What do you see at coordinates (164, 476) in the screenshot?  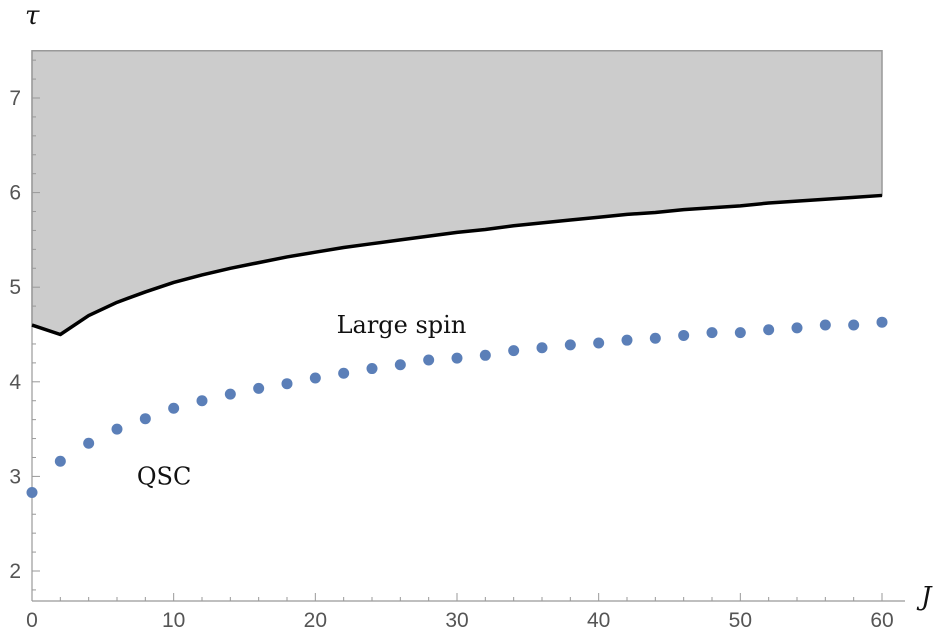 I see `annotation-qsc: QSC` at bounding box center [164, 476].